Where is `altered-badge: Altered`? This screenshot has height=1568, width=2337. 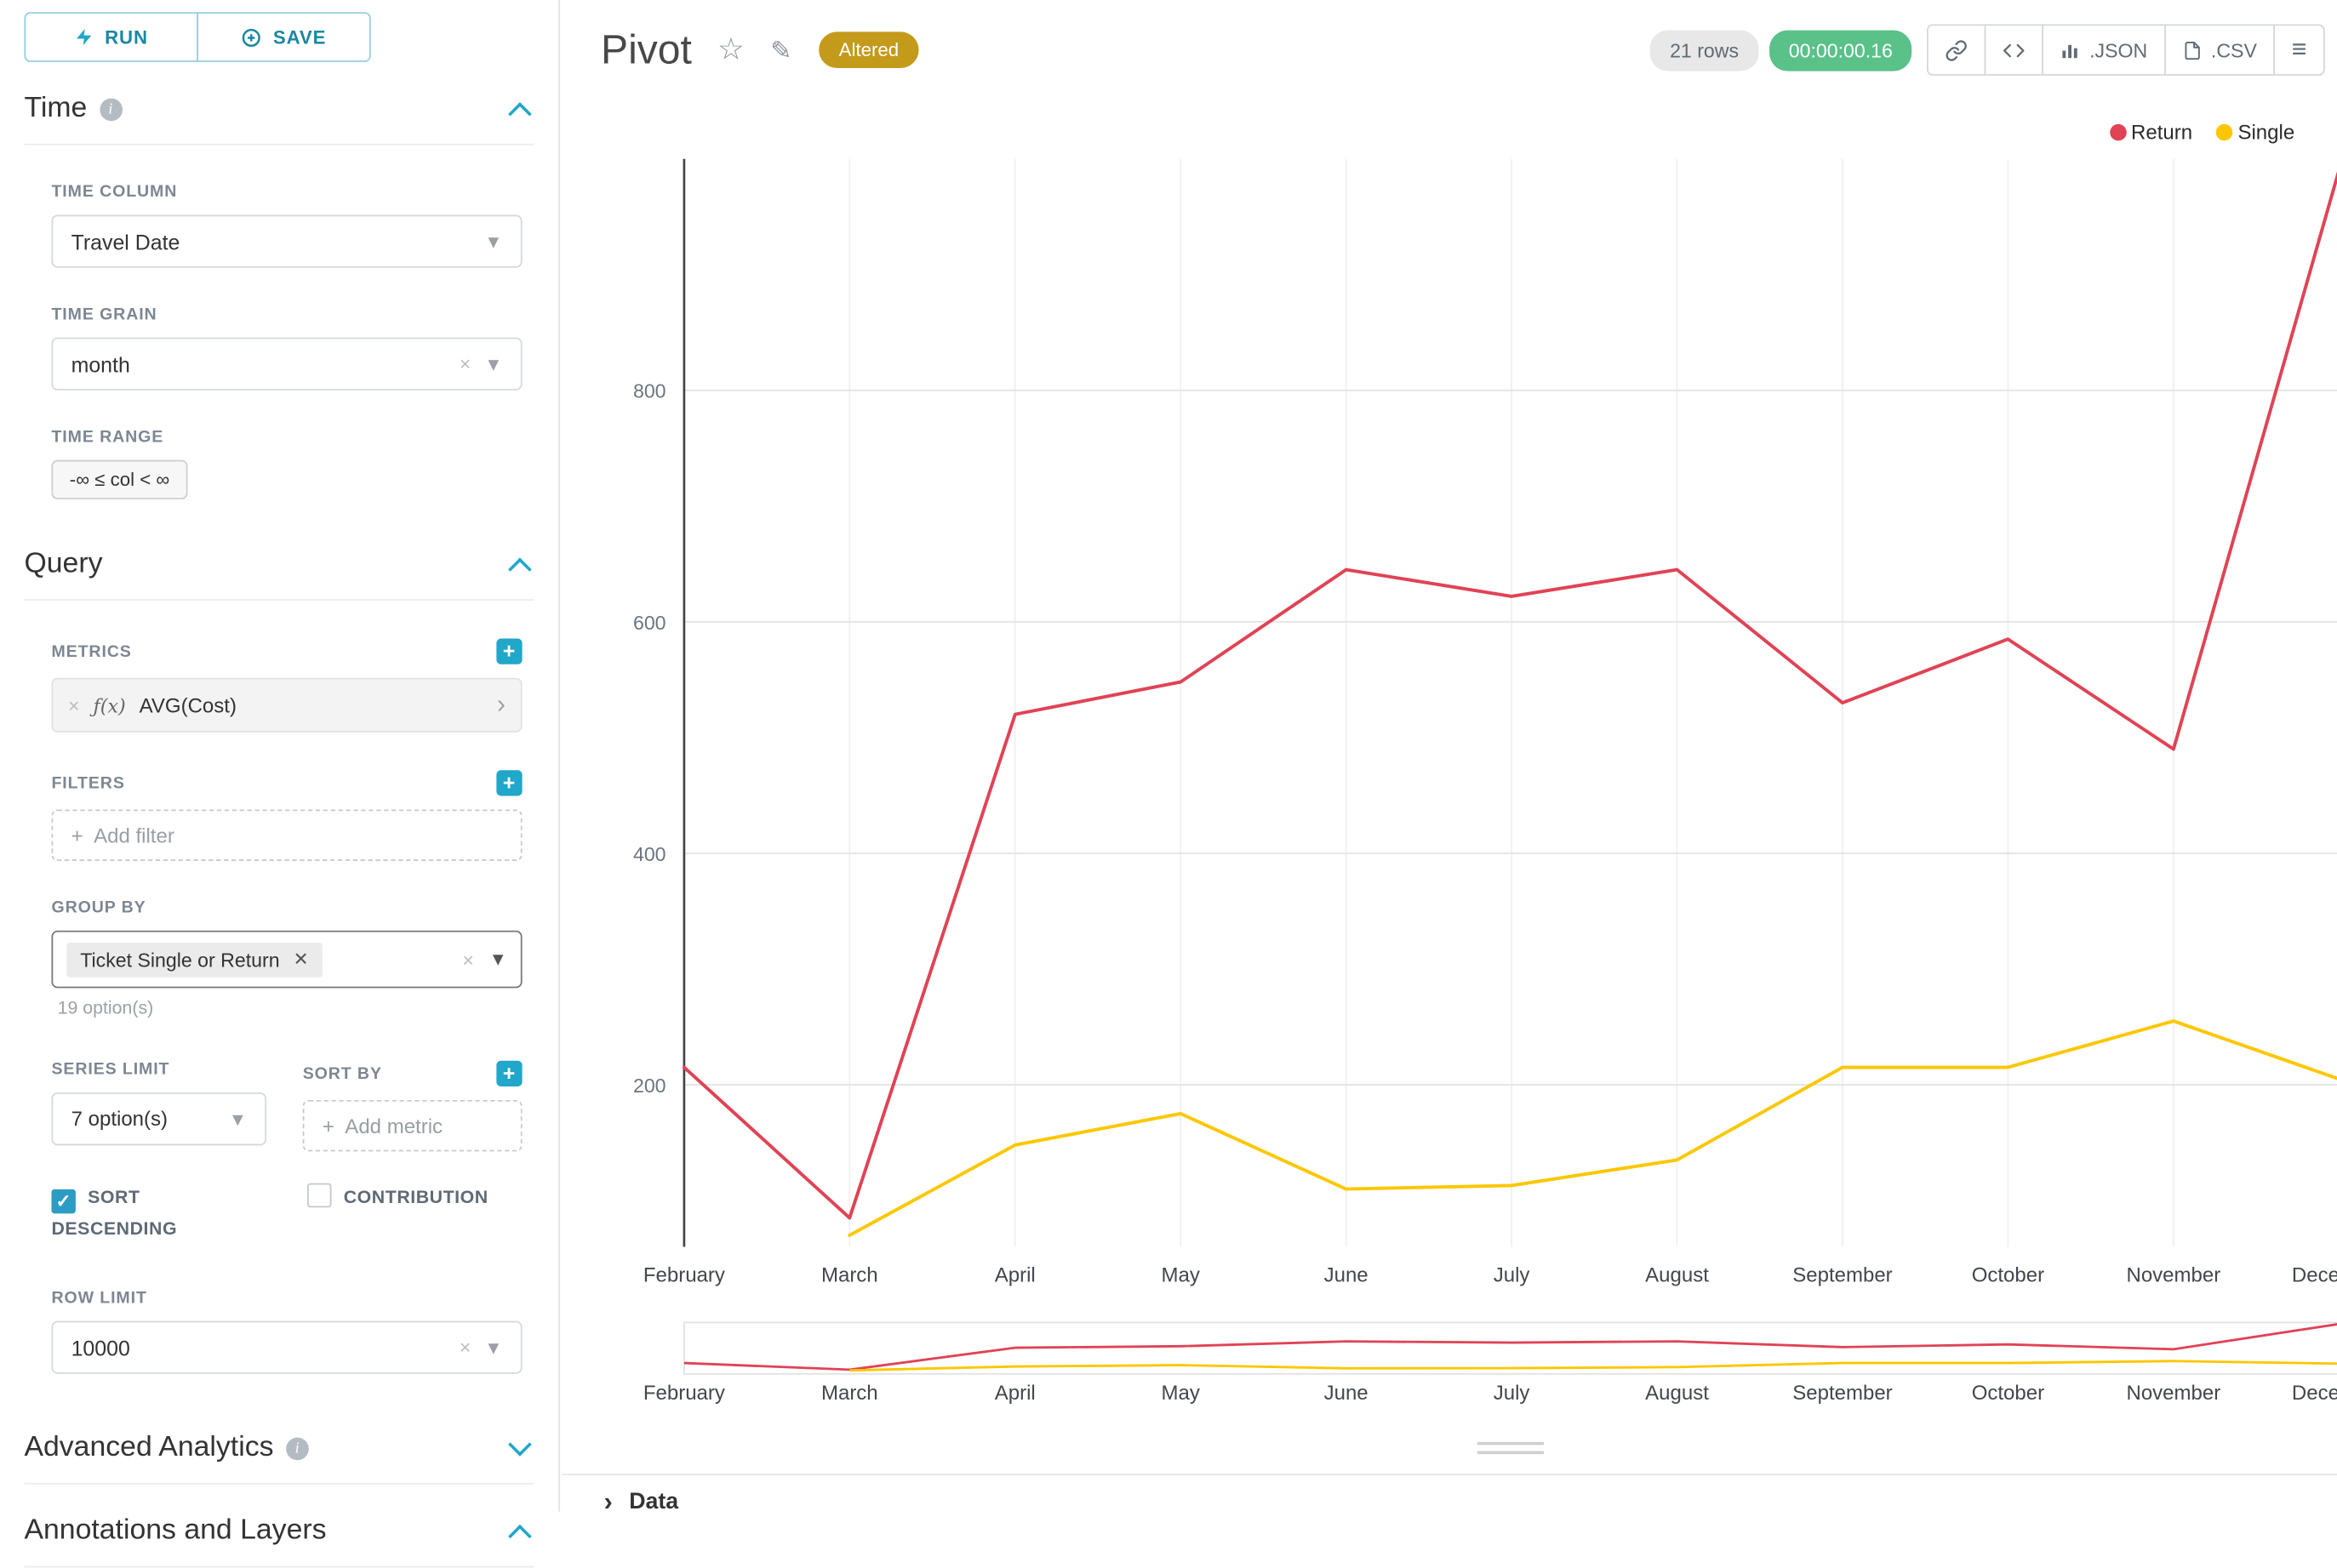
altered-badge: Altered is located at coordinates (869, 50).